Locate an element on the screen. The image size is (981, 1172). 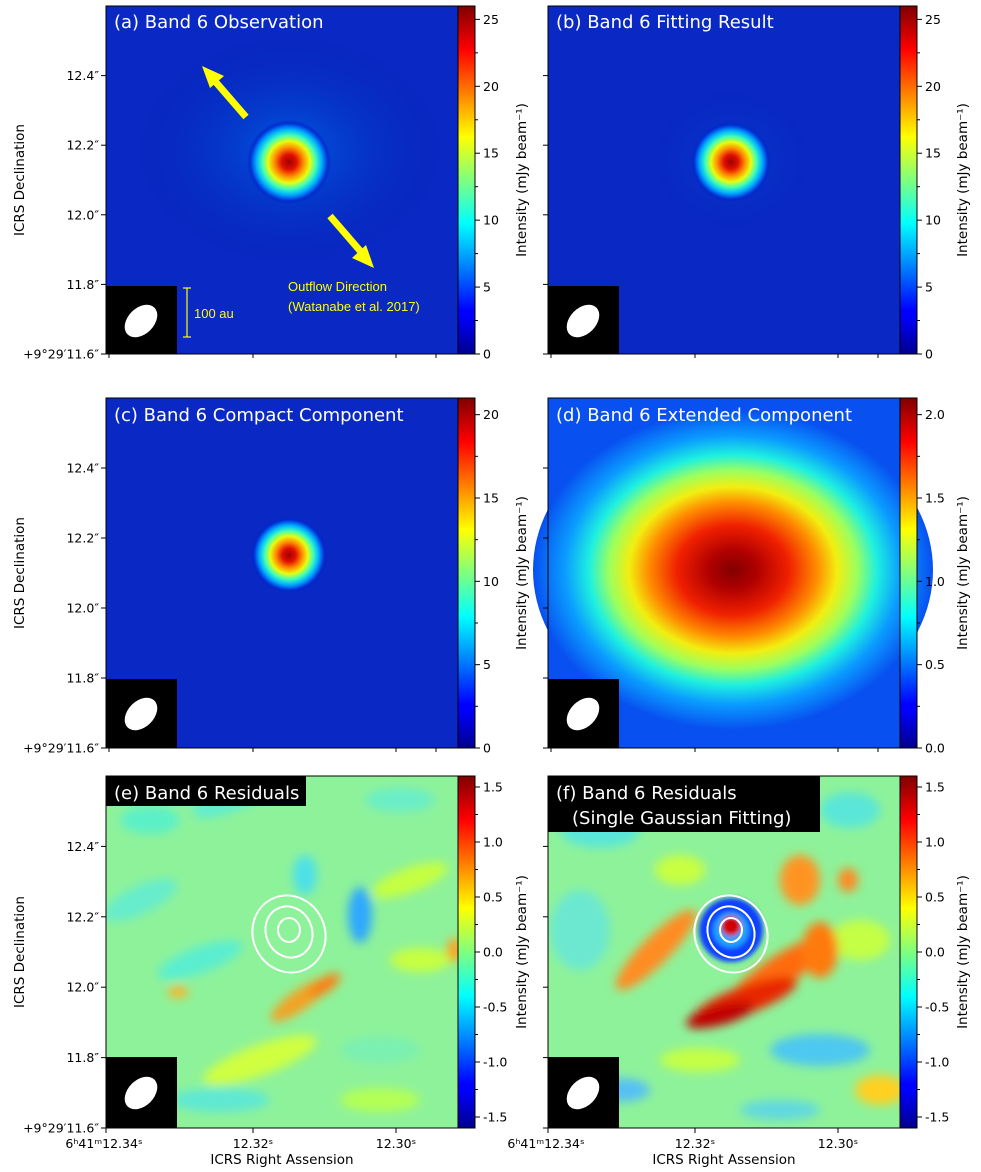
y-tick-label: 12.2″ is located at coordinates (82, 916).